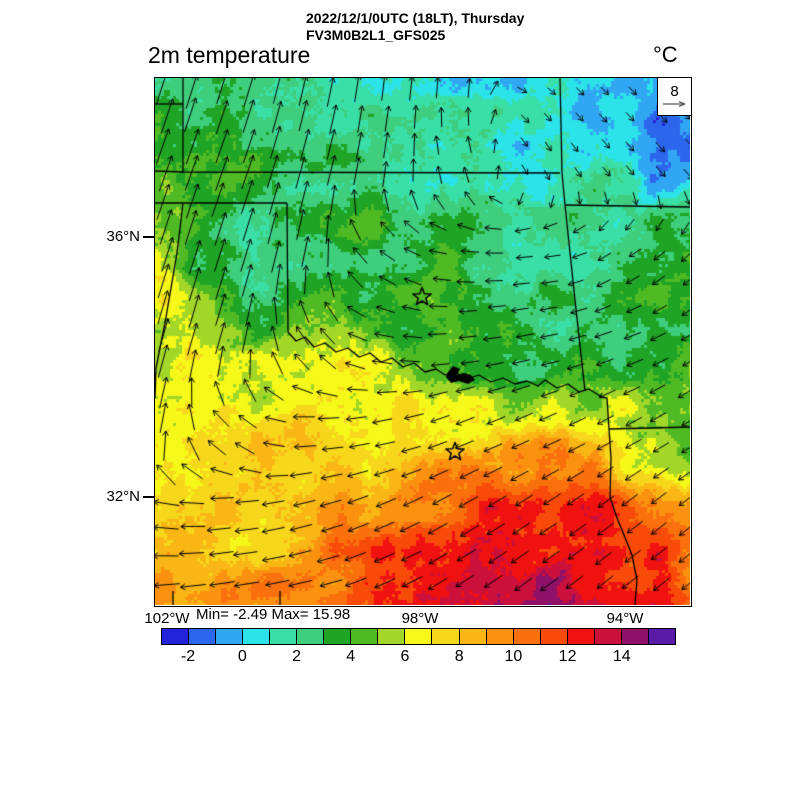 This screenshot has height=800, width=800. I want to click on colorbar-tick-label: 4, so click(351, 656).